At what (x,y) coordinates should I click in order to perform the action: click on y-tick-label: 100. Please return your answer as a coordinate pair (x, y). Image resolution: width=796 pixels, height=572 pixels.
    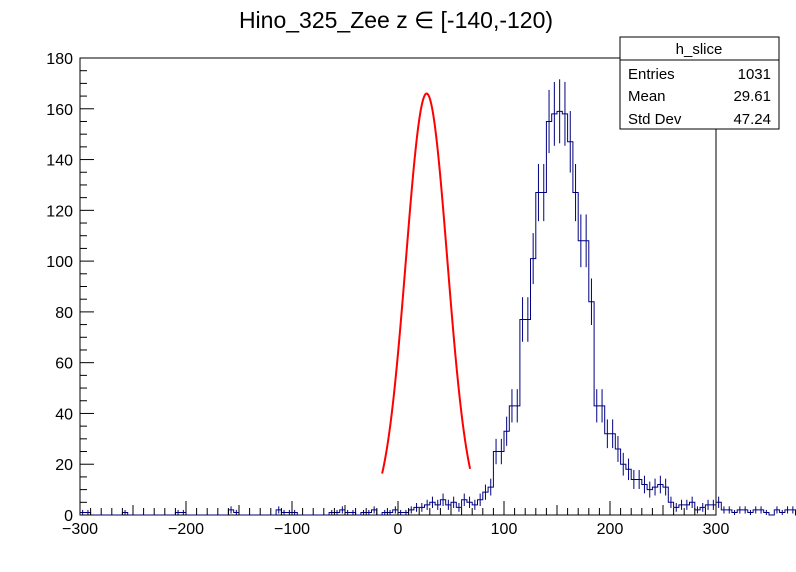
    Looking at the image, I should click on (59, 262).